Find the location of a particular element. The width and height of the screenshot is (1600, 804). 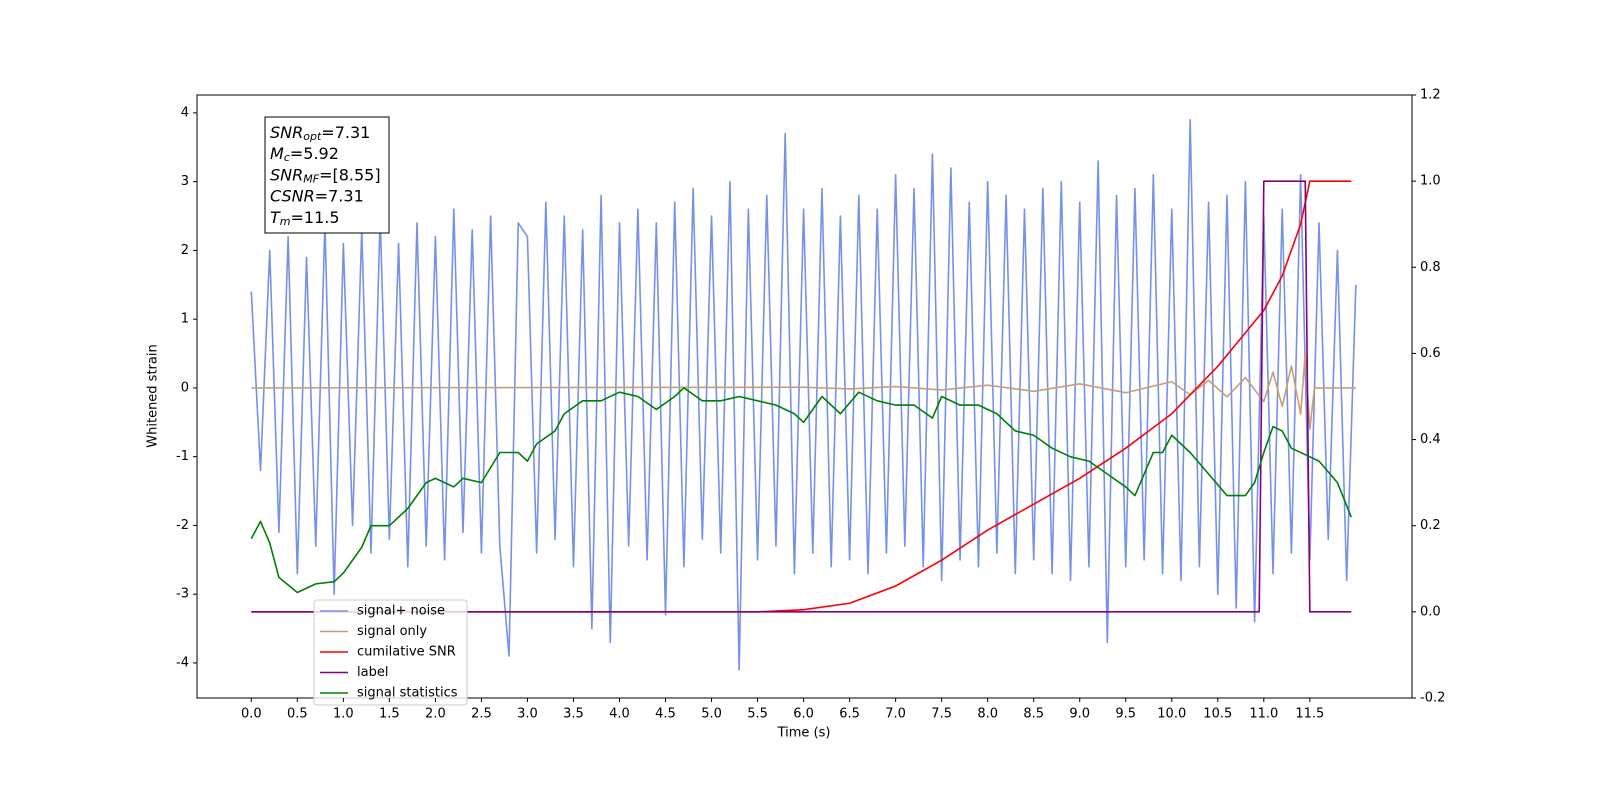

y-tick-label: -4 is located at coordinates (182, 662).